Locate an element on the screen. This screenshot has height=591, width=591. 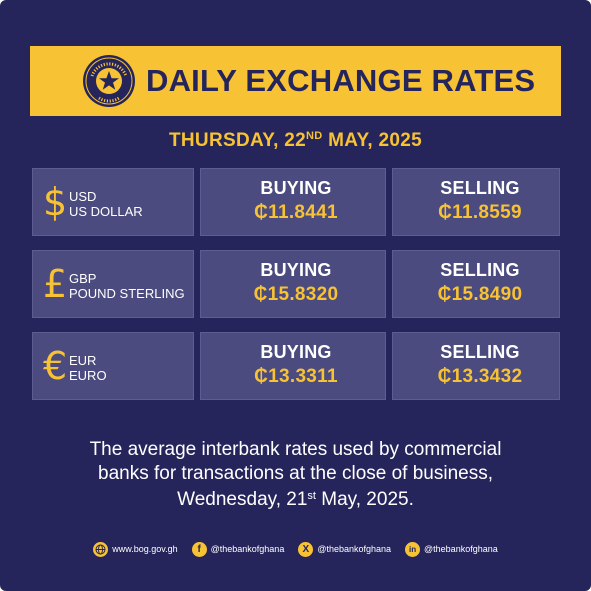
linkedin-link: in @thebankofghana is located at coordinates (451, 549).